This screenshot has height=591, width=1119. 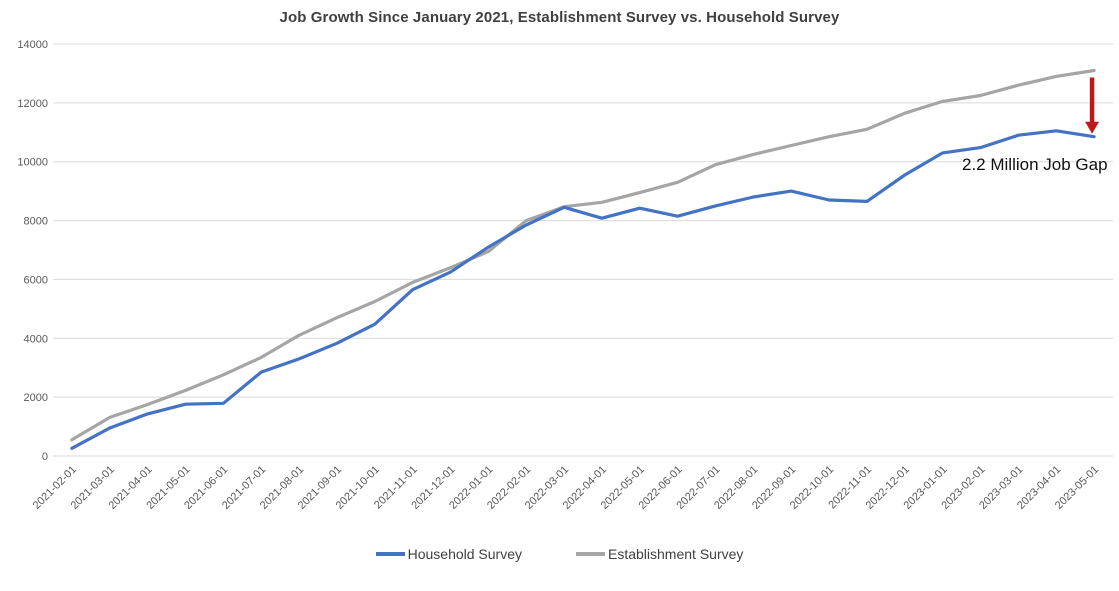 What do you see at coordinates (590, 554) in the screenshot?
I see `establishment-line-swatch` at bounding box center [590, 554].